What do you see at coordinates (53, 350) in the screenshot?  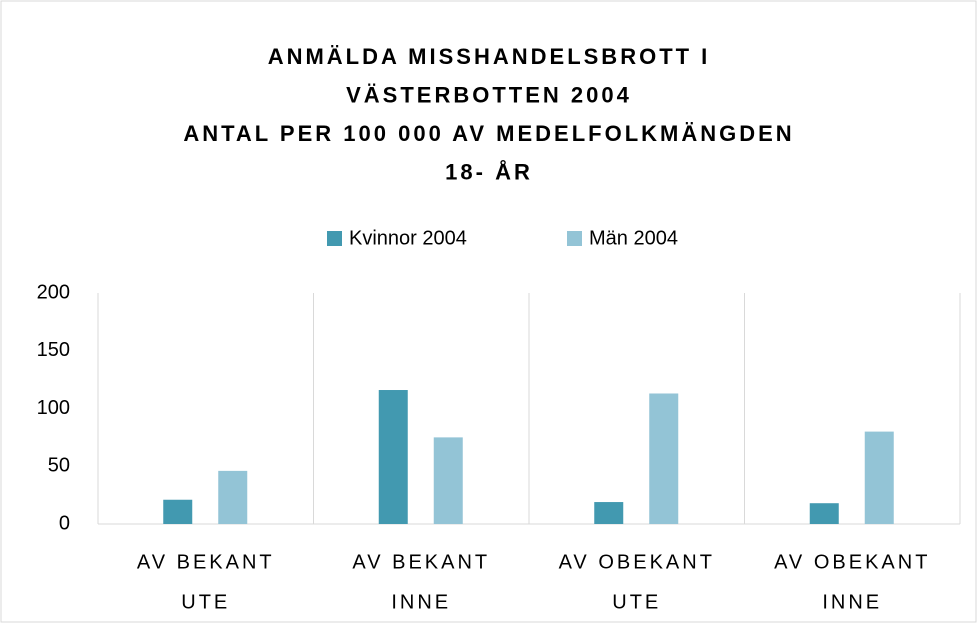 I see `y-tick-label: 150` at bounding box center [53, 350].